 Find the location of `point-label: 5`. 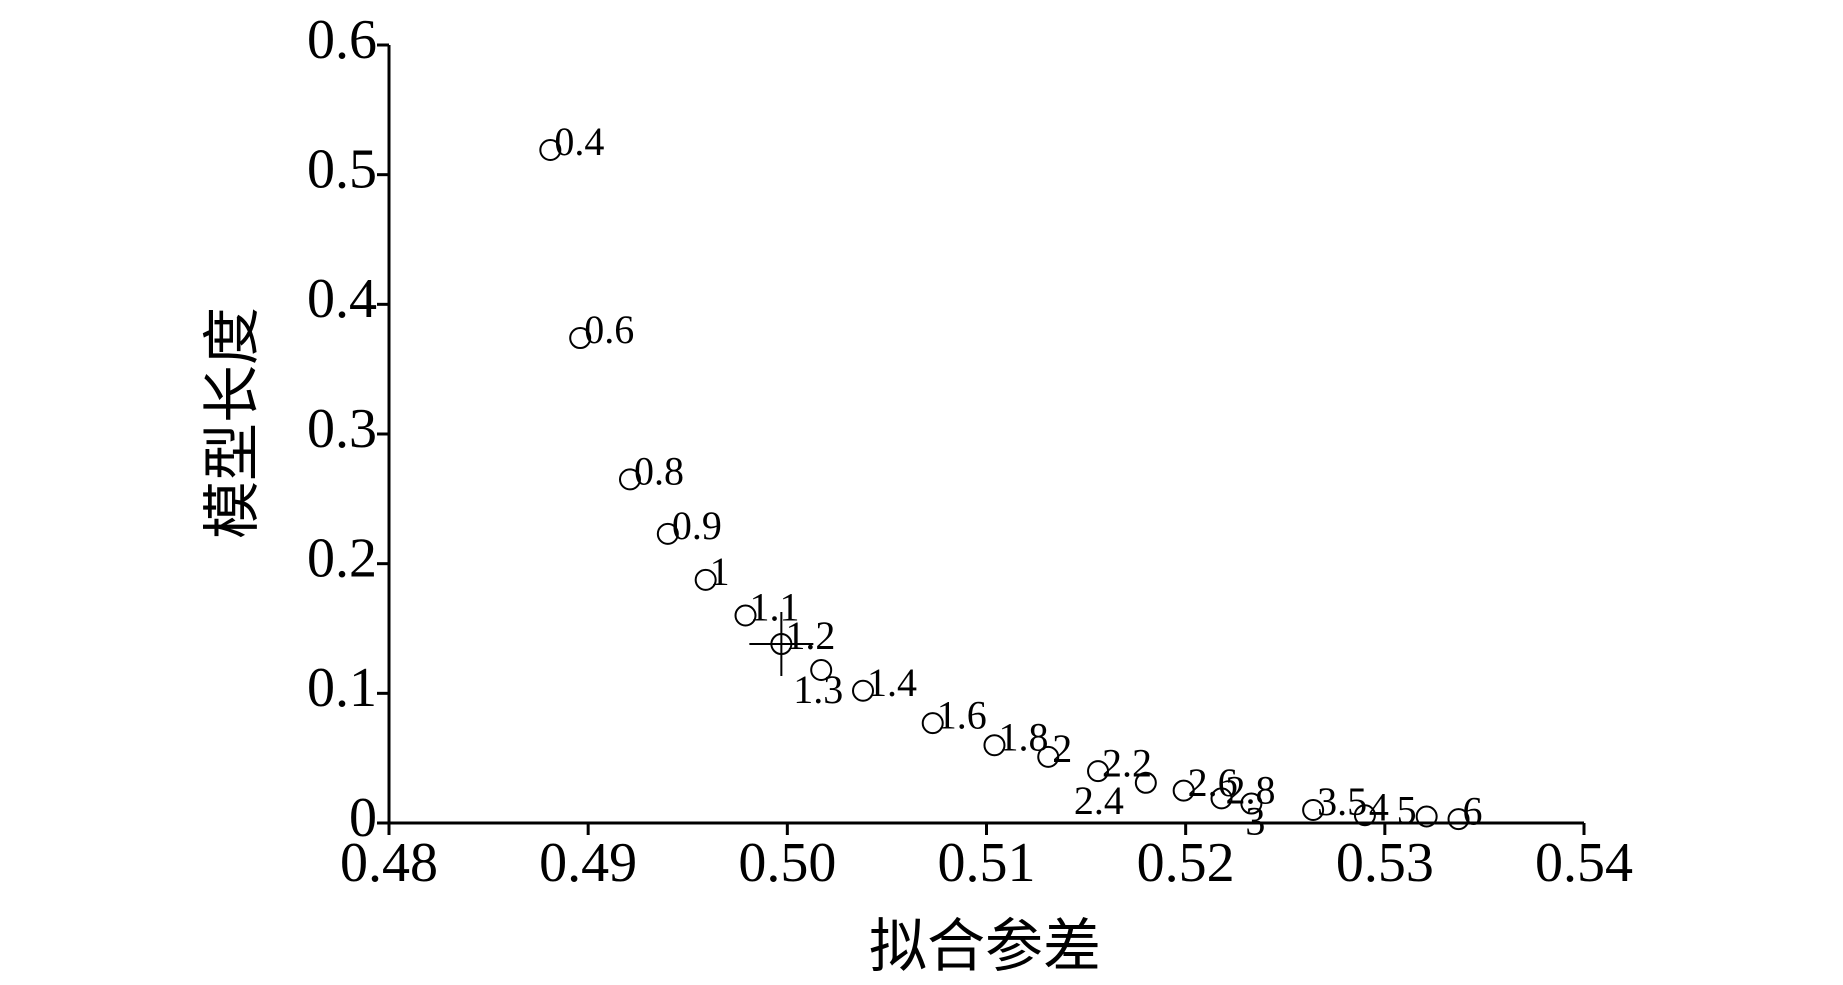

point-label: 5 is located at coordinates (1407, 810).